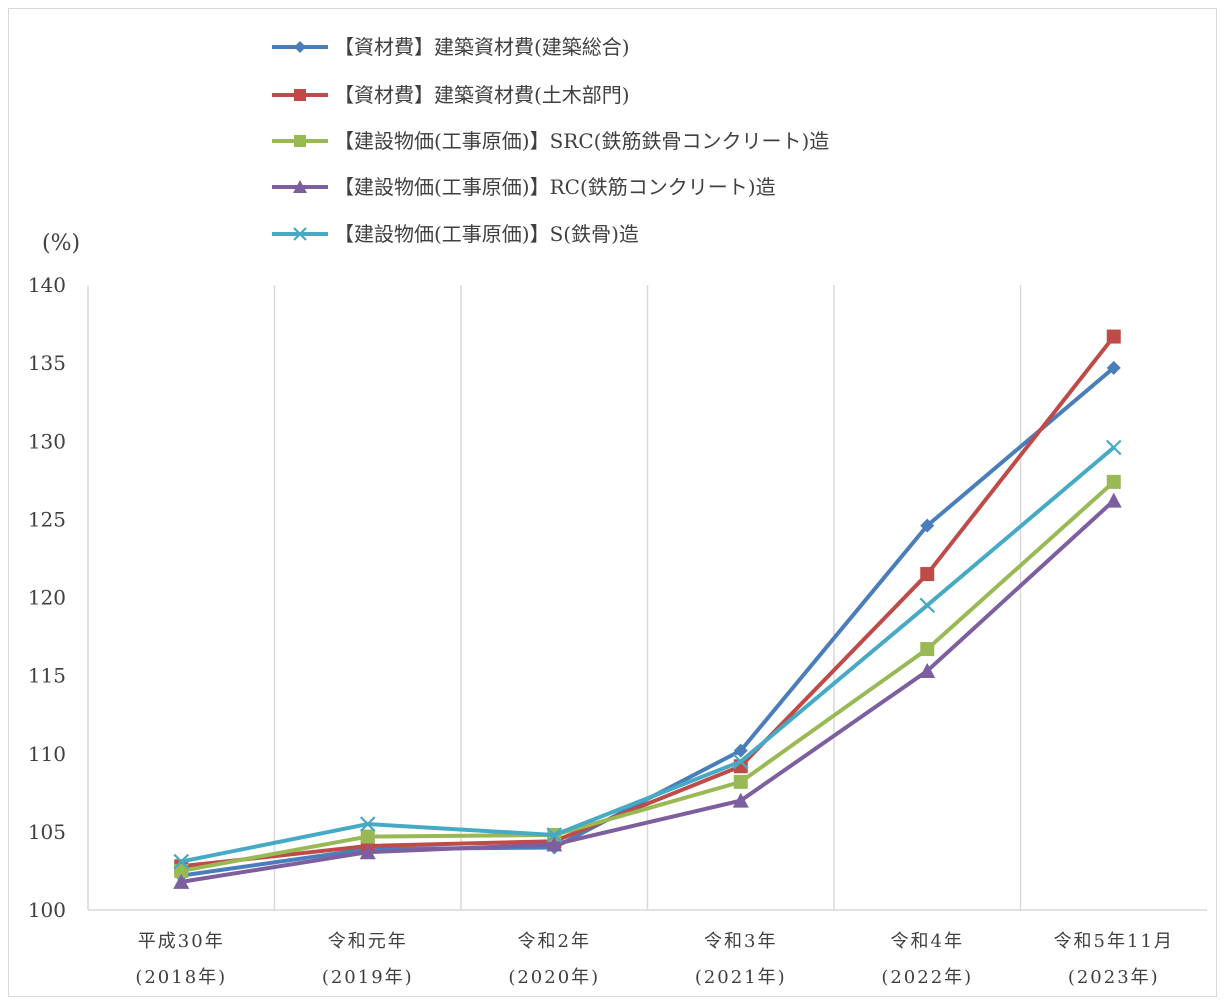 This screenshot has height=1005, width=1225. What do you see at coordinates (1114, 941) in the screenshot?
I see `x-tick-label: 令和5年11月` at bounding box center [1114, 941].